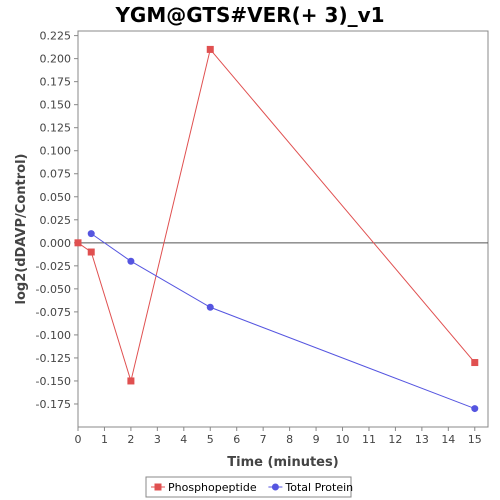 This screenshot has width=500, height=500. What do you see at coordinates (78, 439) in the screenshot?
I see `x-tick-label: 0` at bounding box center [78, 439].